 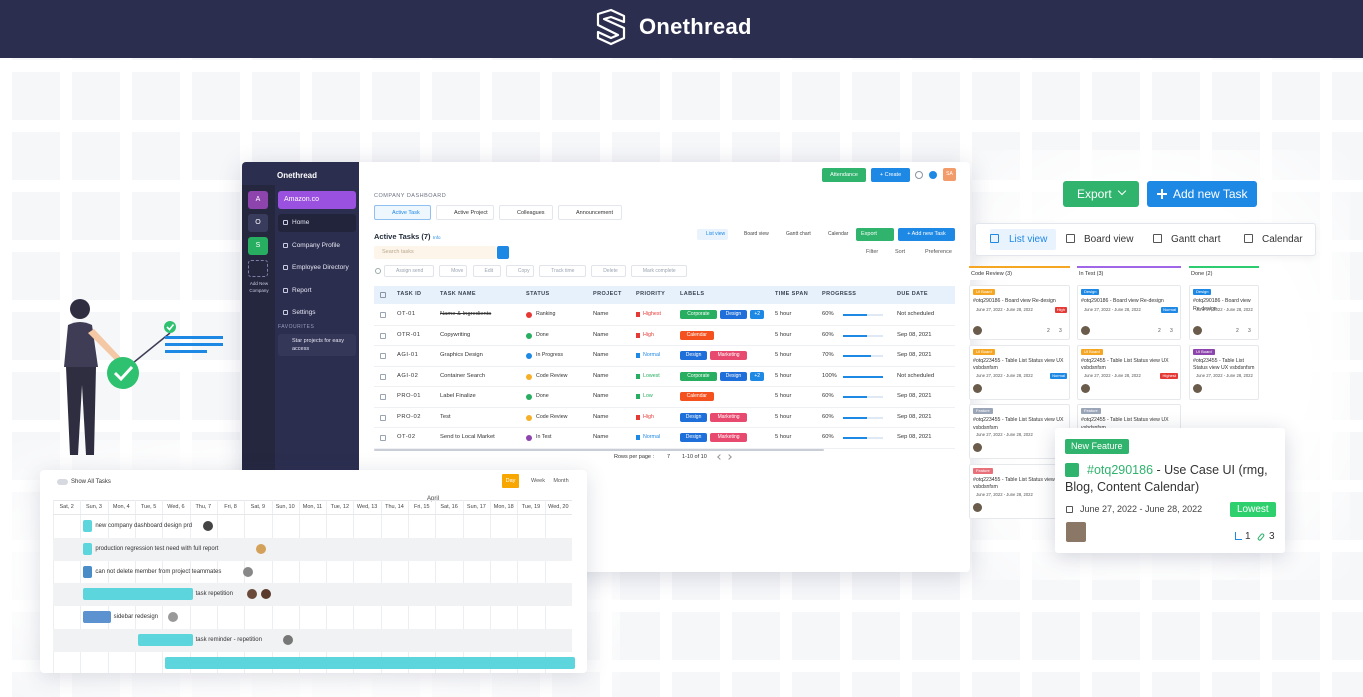 I want to click on nav-item: Employee Directory, so click(x=317, y=268).